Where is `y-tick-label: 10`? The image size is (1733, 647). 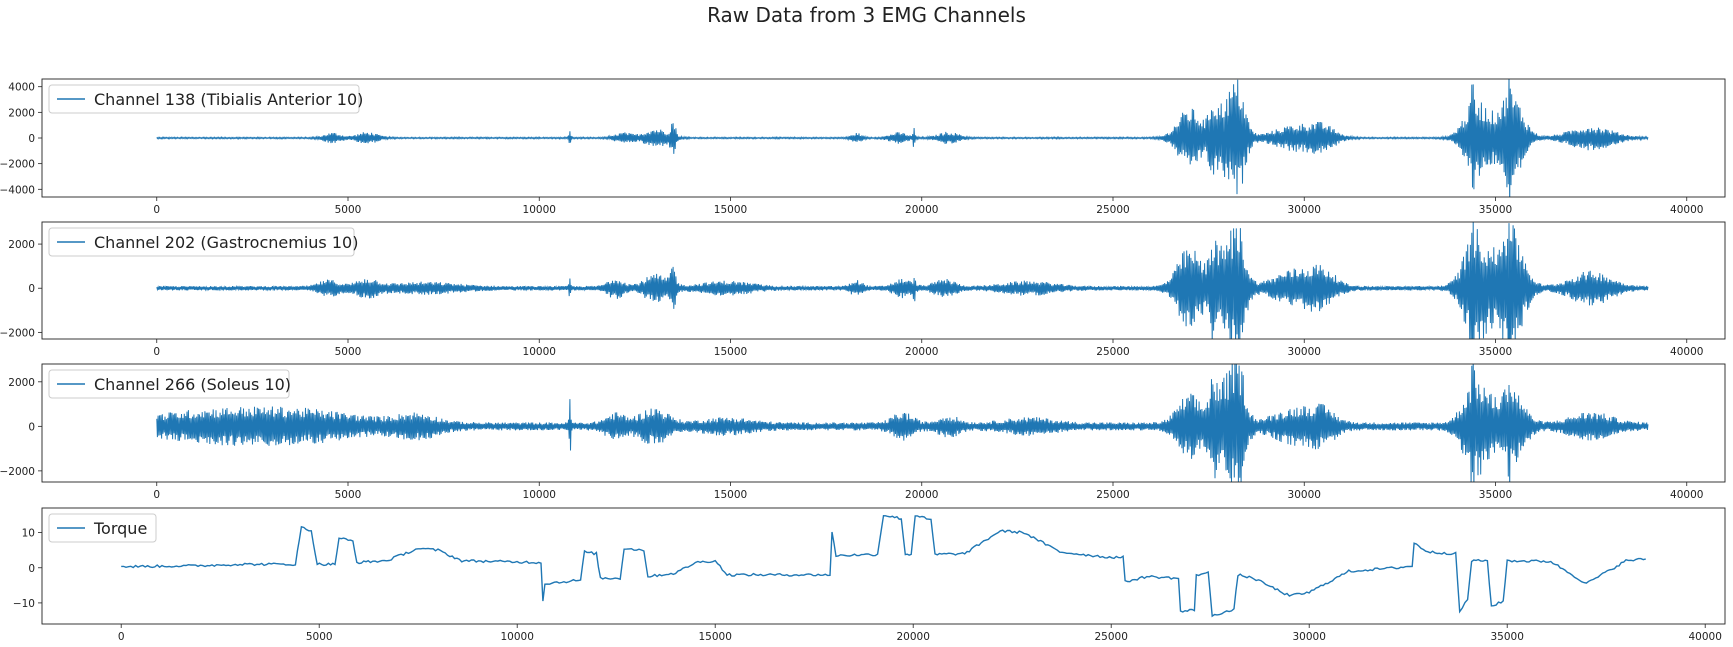
y-tick-label: 10 is located at coordinates (28, 534).